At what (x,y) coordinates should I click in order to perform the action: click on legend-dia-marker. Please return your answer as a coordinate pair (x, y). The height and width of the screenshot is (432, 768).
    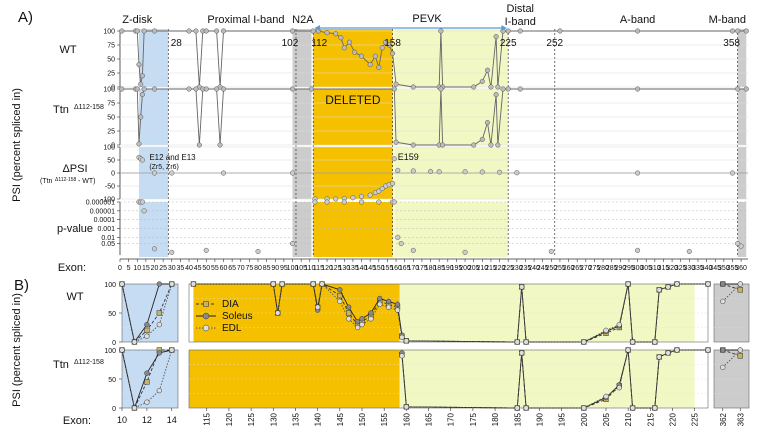
    Looking at the image, I should click on (206, 304).